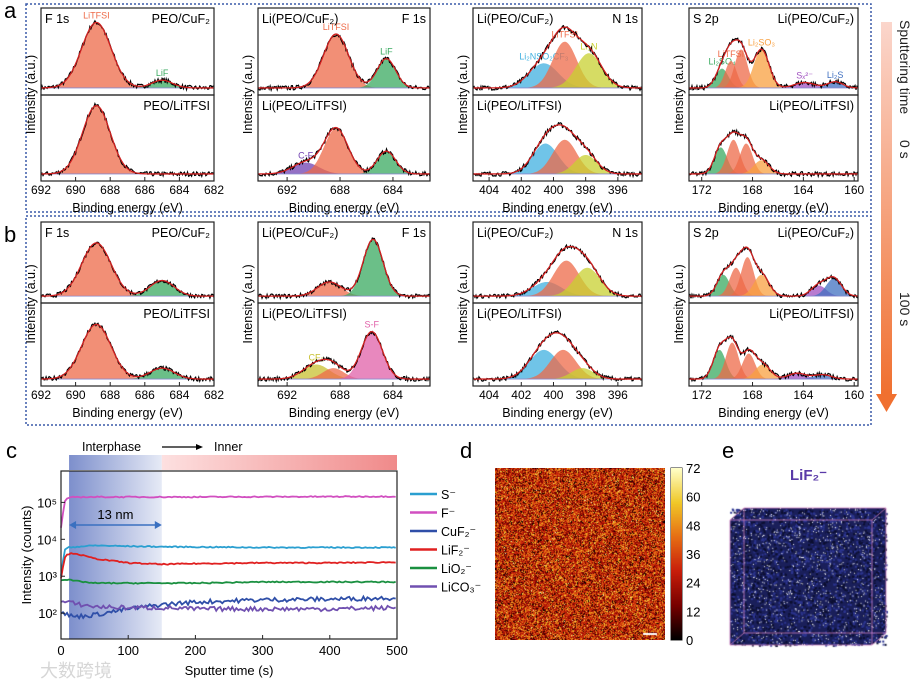 The width and height of the screenshot is (916, 685). What do you see at coordinates (47, 576) in the screenshot?
I see `y-tick-label: 10³` at bounding box center [47, 576].